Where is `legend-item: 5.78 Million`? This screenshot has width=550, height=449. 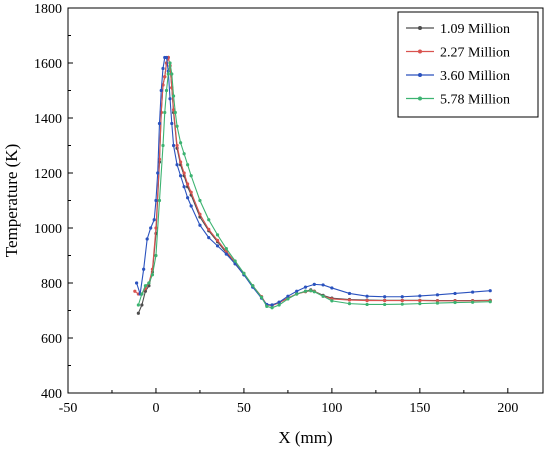 legend-item: 5.78 Million is located at coordinates (458, 100).